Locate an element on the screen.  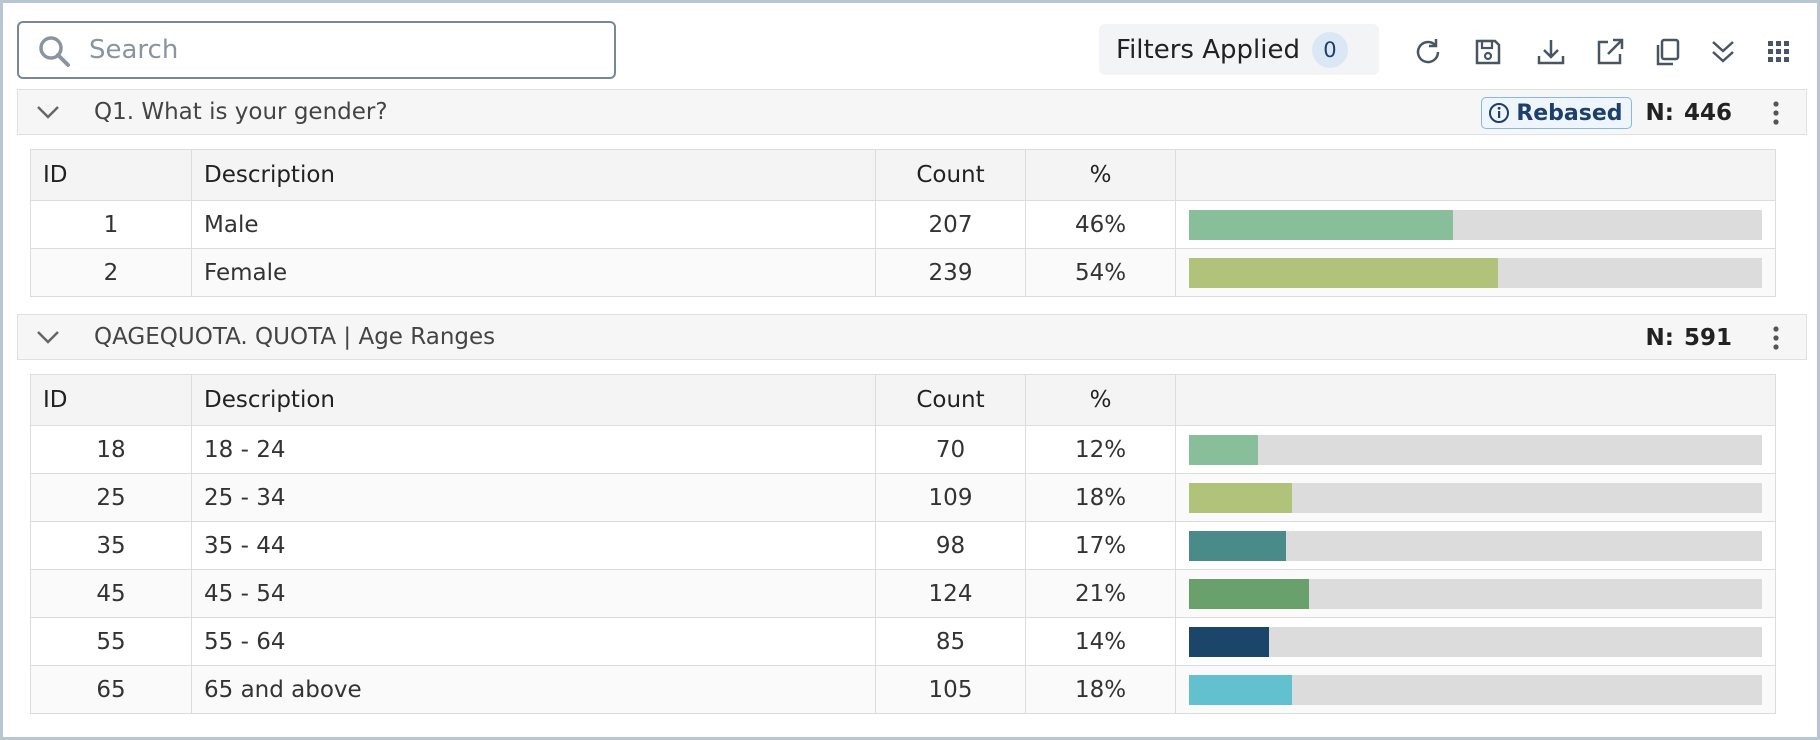
description-cell: 35 - 44 is located at coordinates (533, 545).